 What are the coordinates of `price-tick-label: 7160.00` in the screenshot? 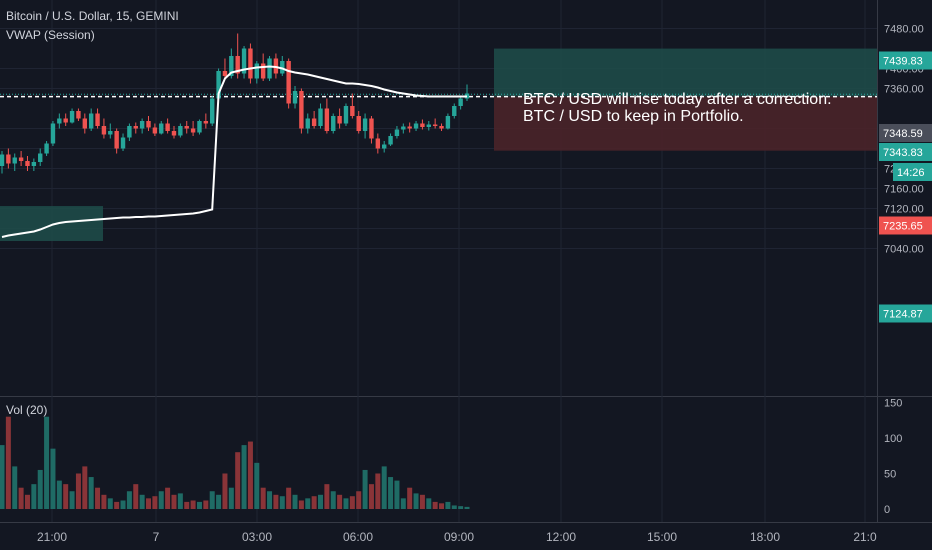 It's located at (904, 190).